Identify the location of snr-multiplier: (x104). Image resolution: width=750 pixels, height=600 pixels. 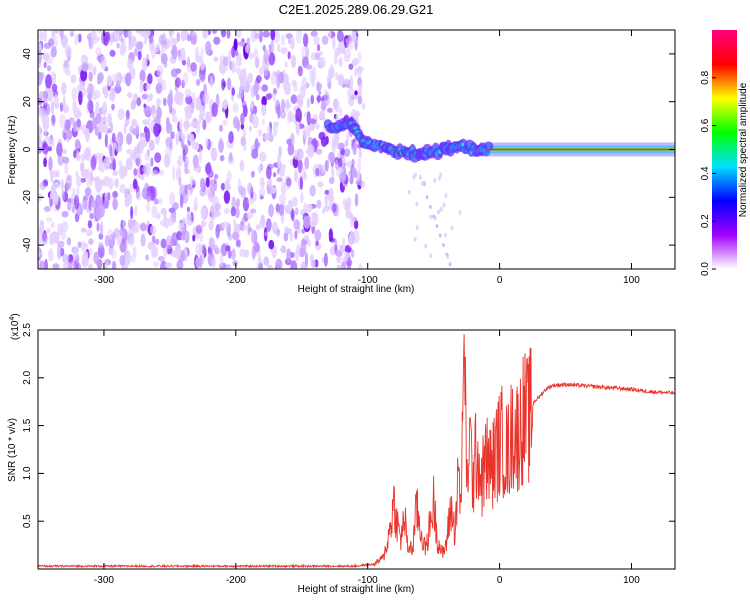
(15, 326).